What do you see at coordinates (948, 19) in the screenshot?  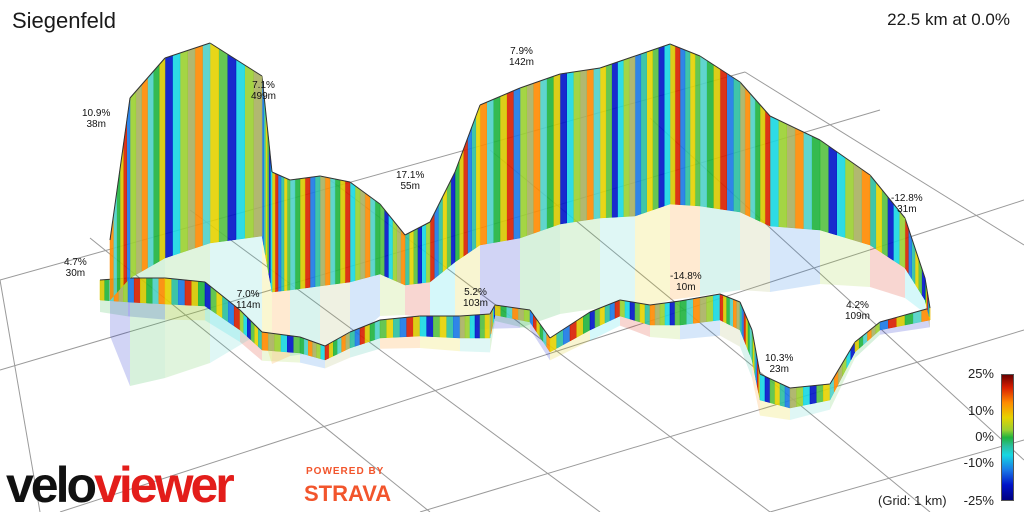 I see `route-summary: 22.5 km at 0.0%` at bounding box center [948, 19].